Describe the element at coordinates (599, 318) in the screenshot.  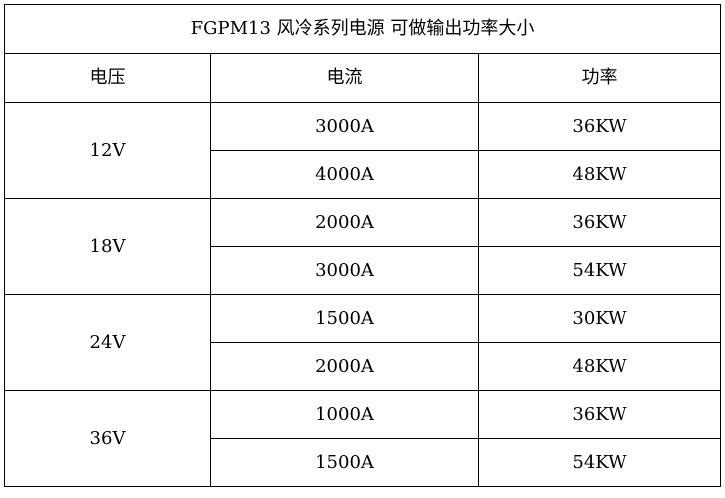
I see `power-cell: 30KW` at that location.